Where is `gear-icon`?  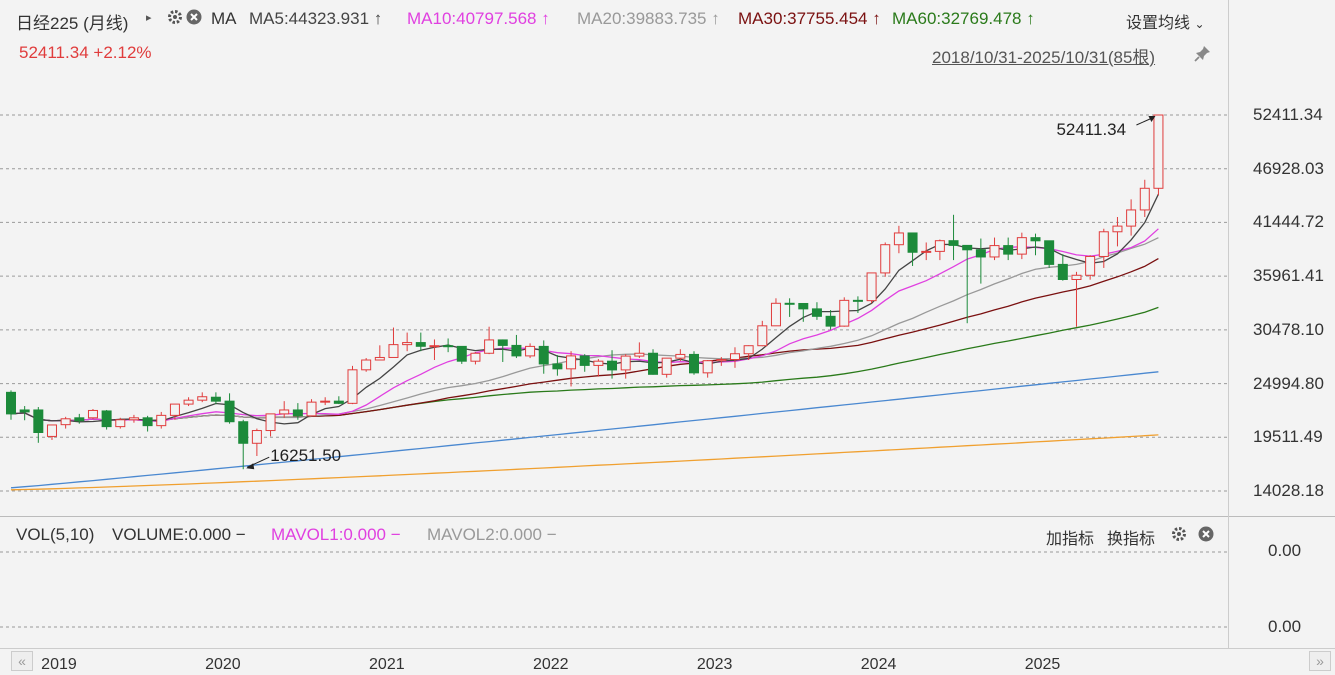 gear-icon is located at coordinates (175, 19).